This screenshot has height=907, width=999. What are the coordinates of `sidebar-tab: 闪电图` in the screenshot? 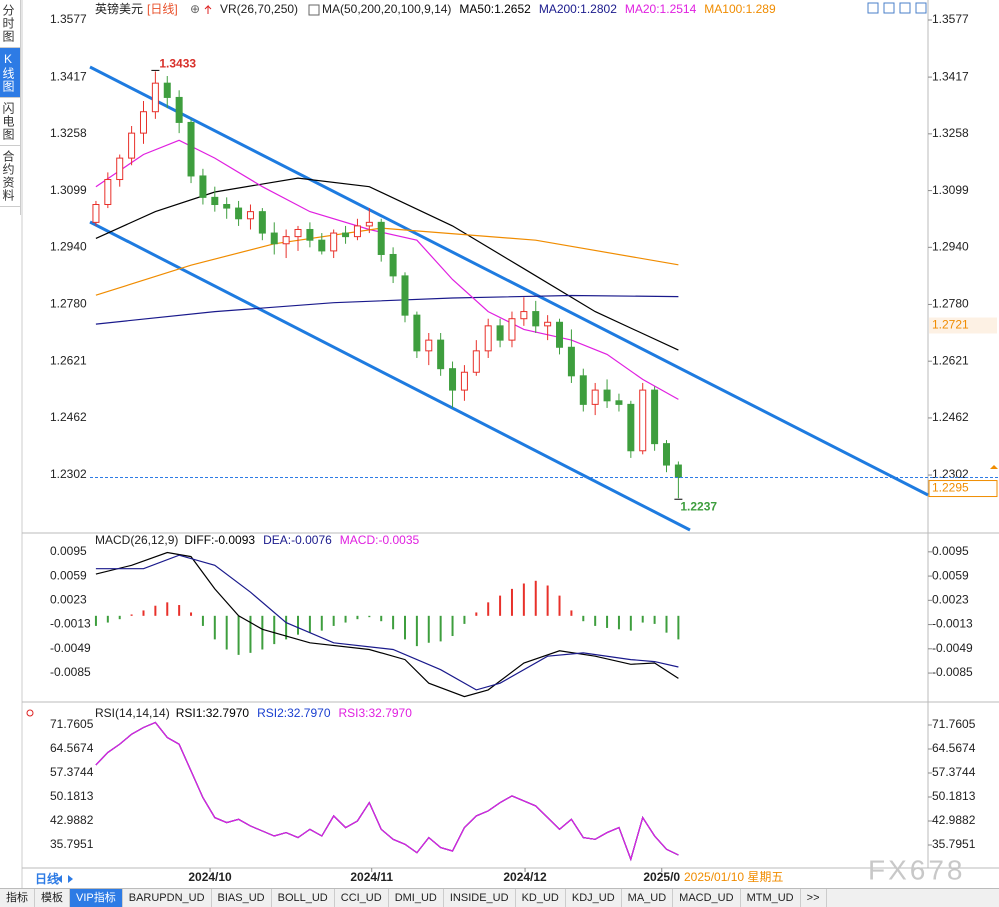 It's located at (10, 122).